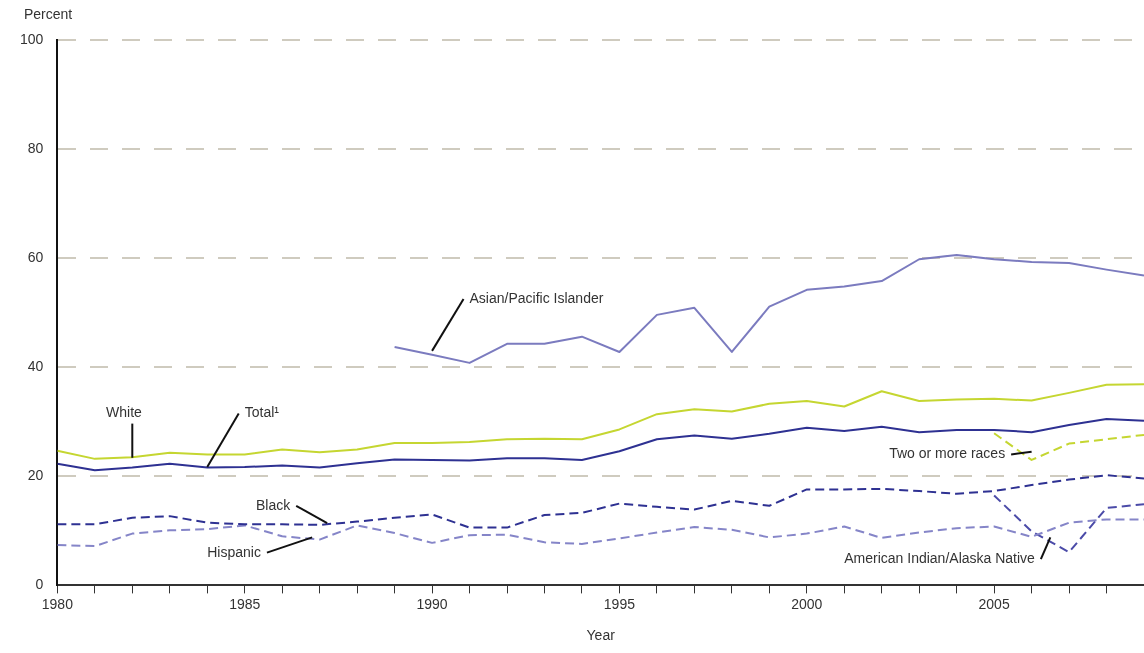 The image size is (1144, 653). Describe the element at coordinates (57, 603) in the screenshot. I see `x-tick-label: 1980` at that location.